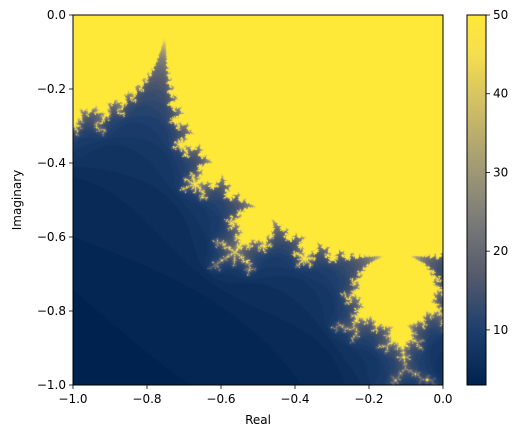  I want to click on colorbar-tick-label: 50, so click(500, 15).